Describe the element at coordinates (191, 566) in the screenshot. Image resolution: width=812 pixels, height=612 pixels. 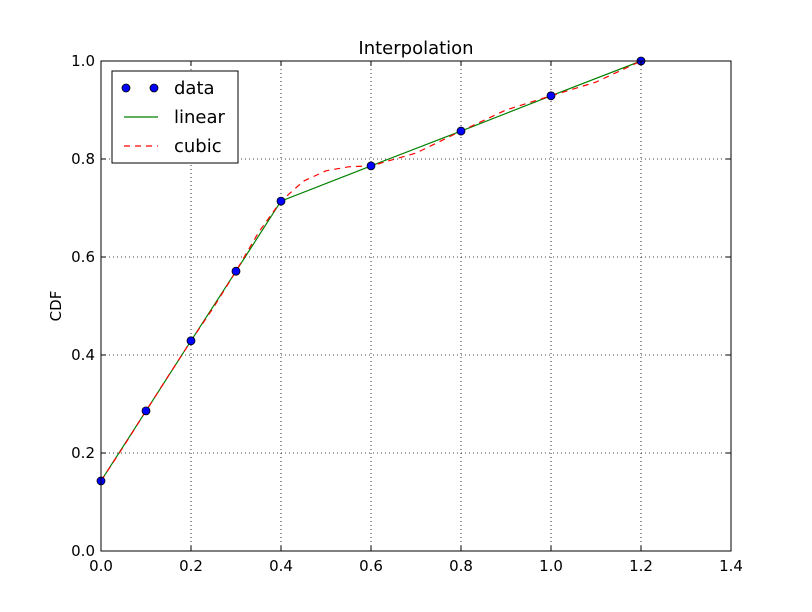
I see `x-tick-label: 0.2` at that location.